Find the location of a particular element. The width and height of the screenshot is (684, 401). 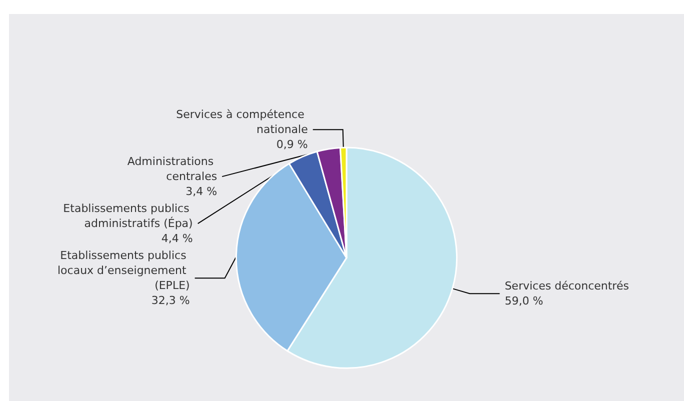

slice-label: Services déconcentrés is located at coordinates (567, 286).